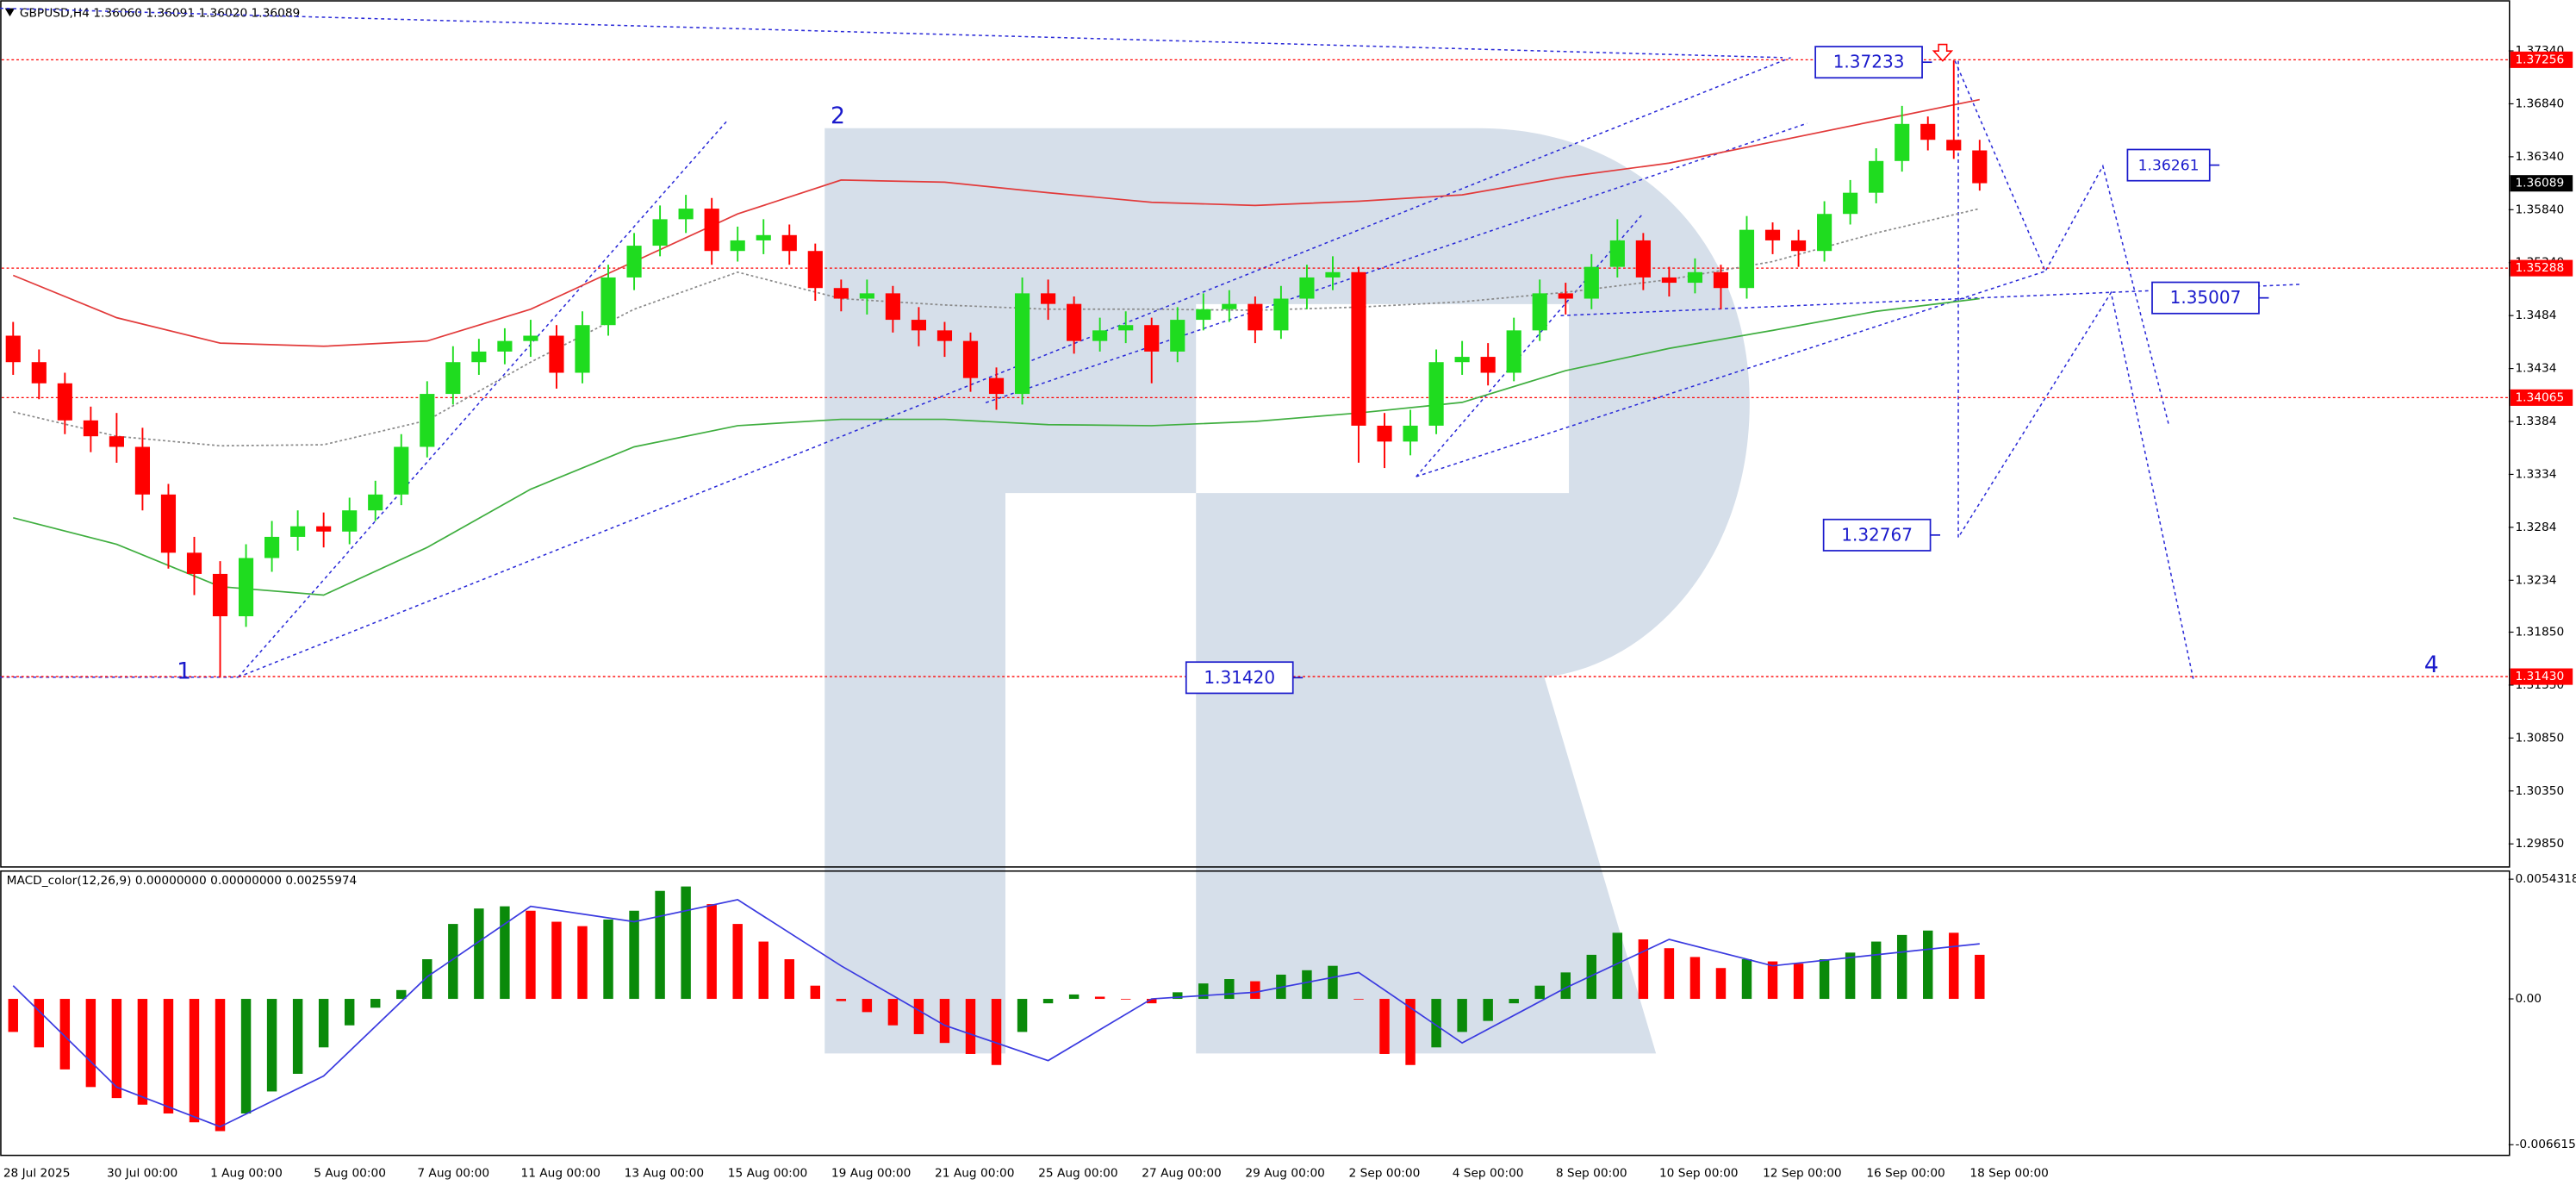 This screenshot has width=2576, height=1185. I want to click on y-tick-label: 1.3284, so click(2536, 527).